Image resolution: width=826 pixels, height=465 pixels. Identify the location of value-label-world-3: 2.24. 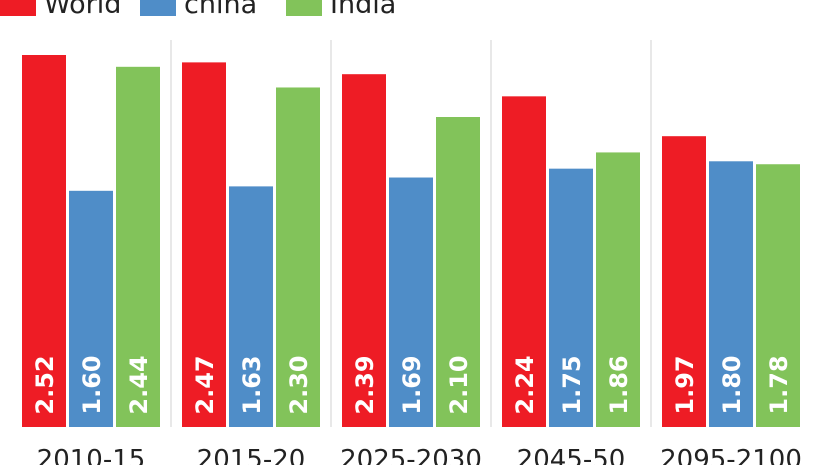
(525, 384).